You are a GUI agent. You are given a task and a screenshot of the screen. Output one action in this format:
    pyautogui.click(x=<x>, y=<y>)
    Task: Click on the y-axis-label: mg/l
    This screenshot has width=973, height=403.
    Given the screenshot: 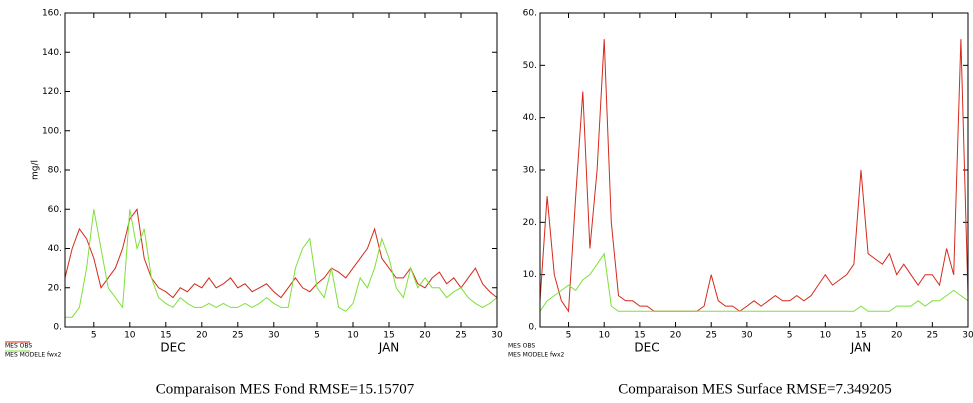 What is the action you would take?
    pyautogui.click(x=36, y=170)
    